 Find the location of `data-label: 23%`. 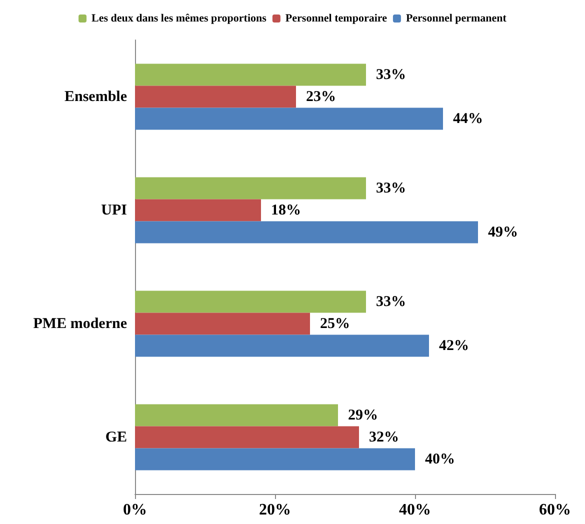

data-label: 23% is located at coordinates (321, 96).